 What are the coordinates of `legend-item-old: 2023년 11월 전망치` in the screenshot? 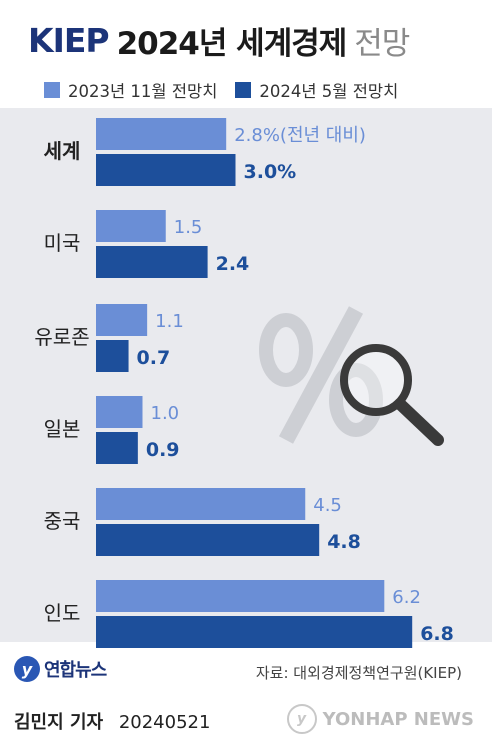 It's located at (130, 90).